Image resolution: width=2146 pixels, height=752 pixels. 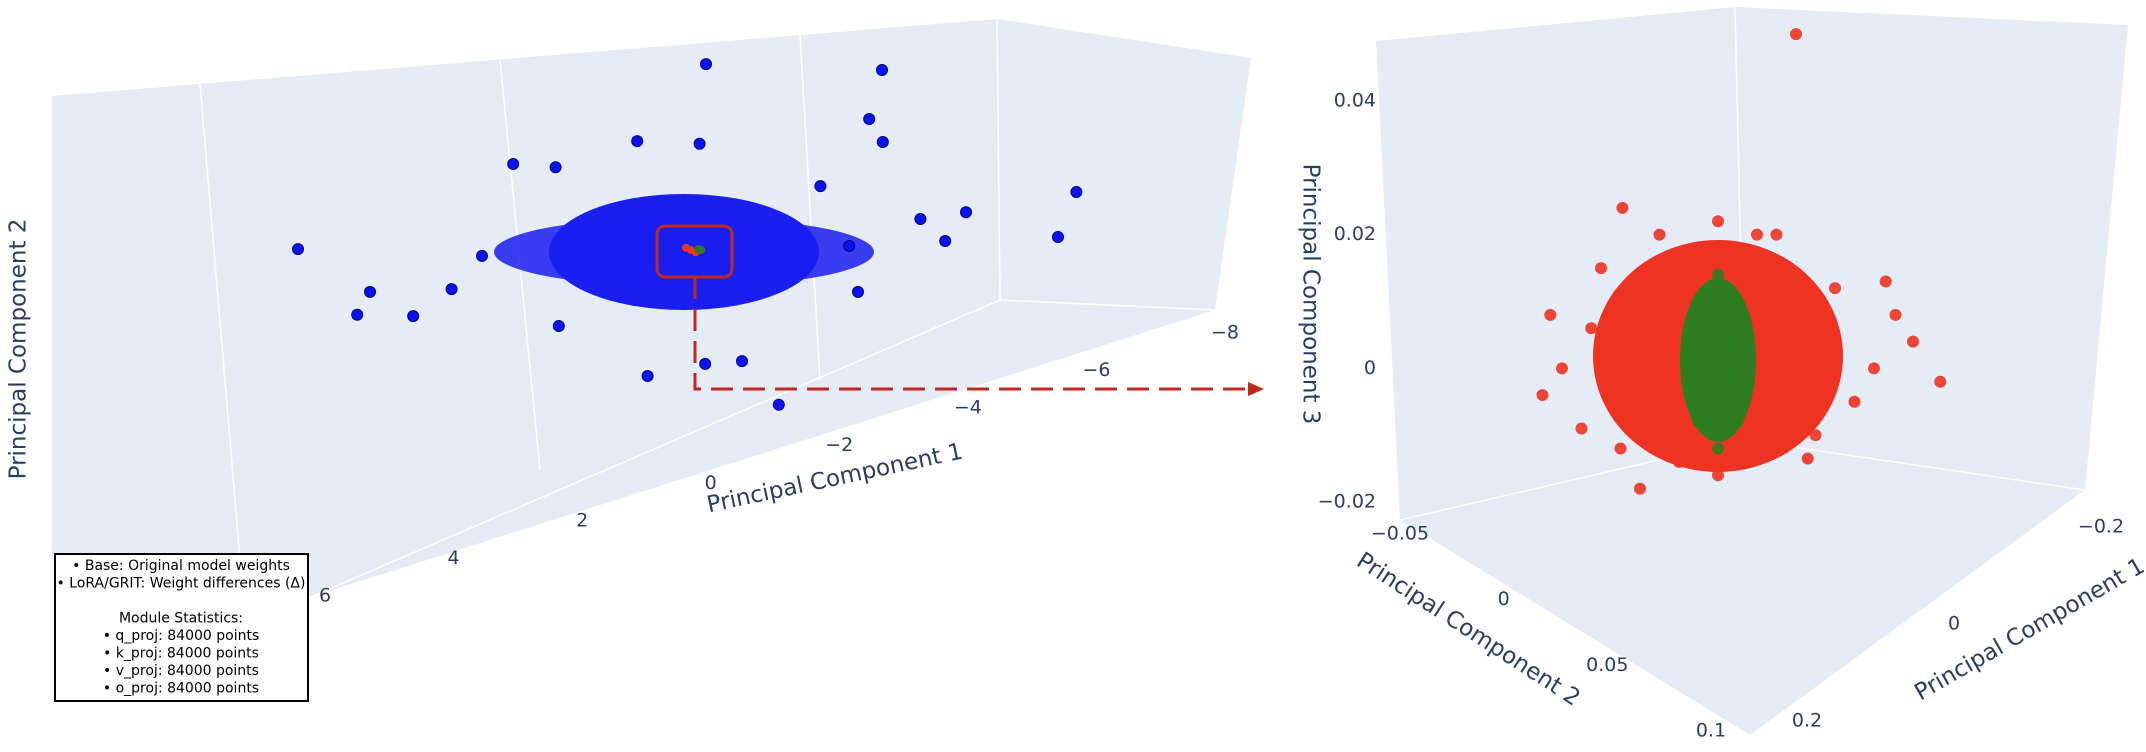 I want to click on tick-label: 0.05, so click(x=1607, y=665).